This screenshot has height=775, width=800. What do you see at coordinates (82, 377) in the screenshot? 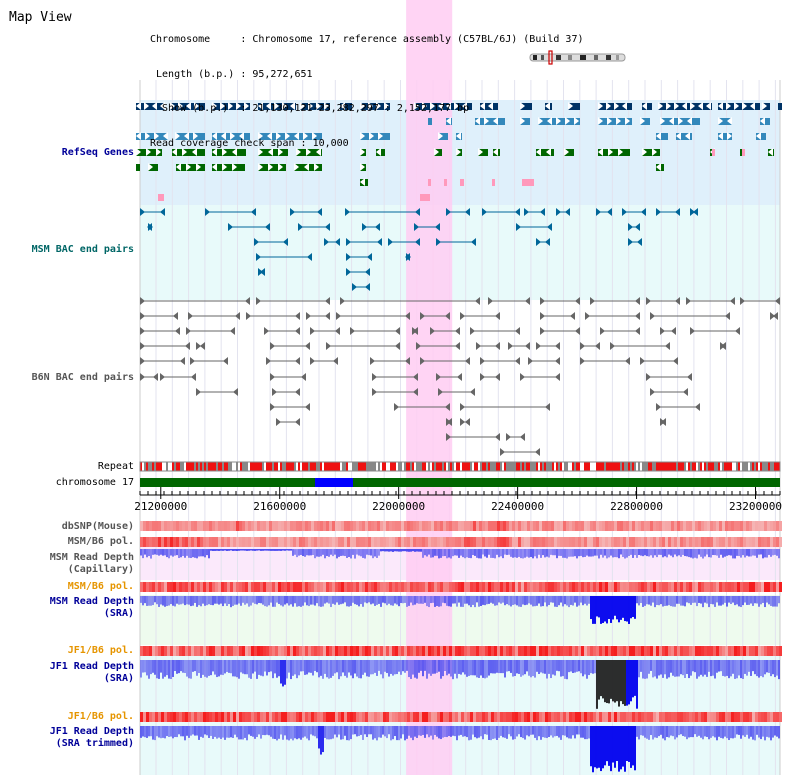
I see `track-label-b6n-bac: B6N BAC end pairs` at bounding box center [82, 377].